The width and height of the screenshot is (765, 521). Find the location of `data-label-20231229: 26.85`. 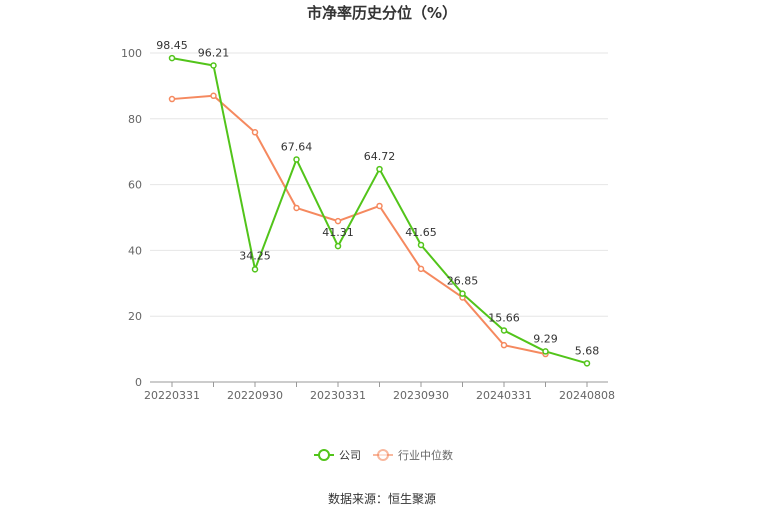

data-label-20231229: 26.85 is located at coordinates (463, 281).